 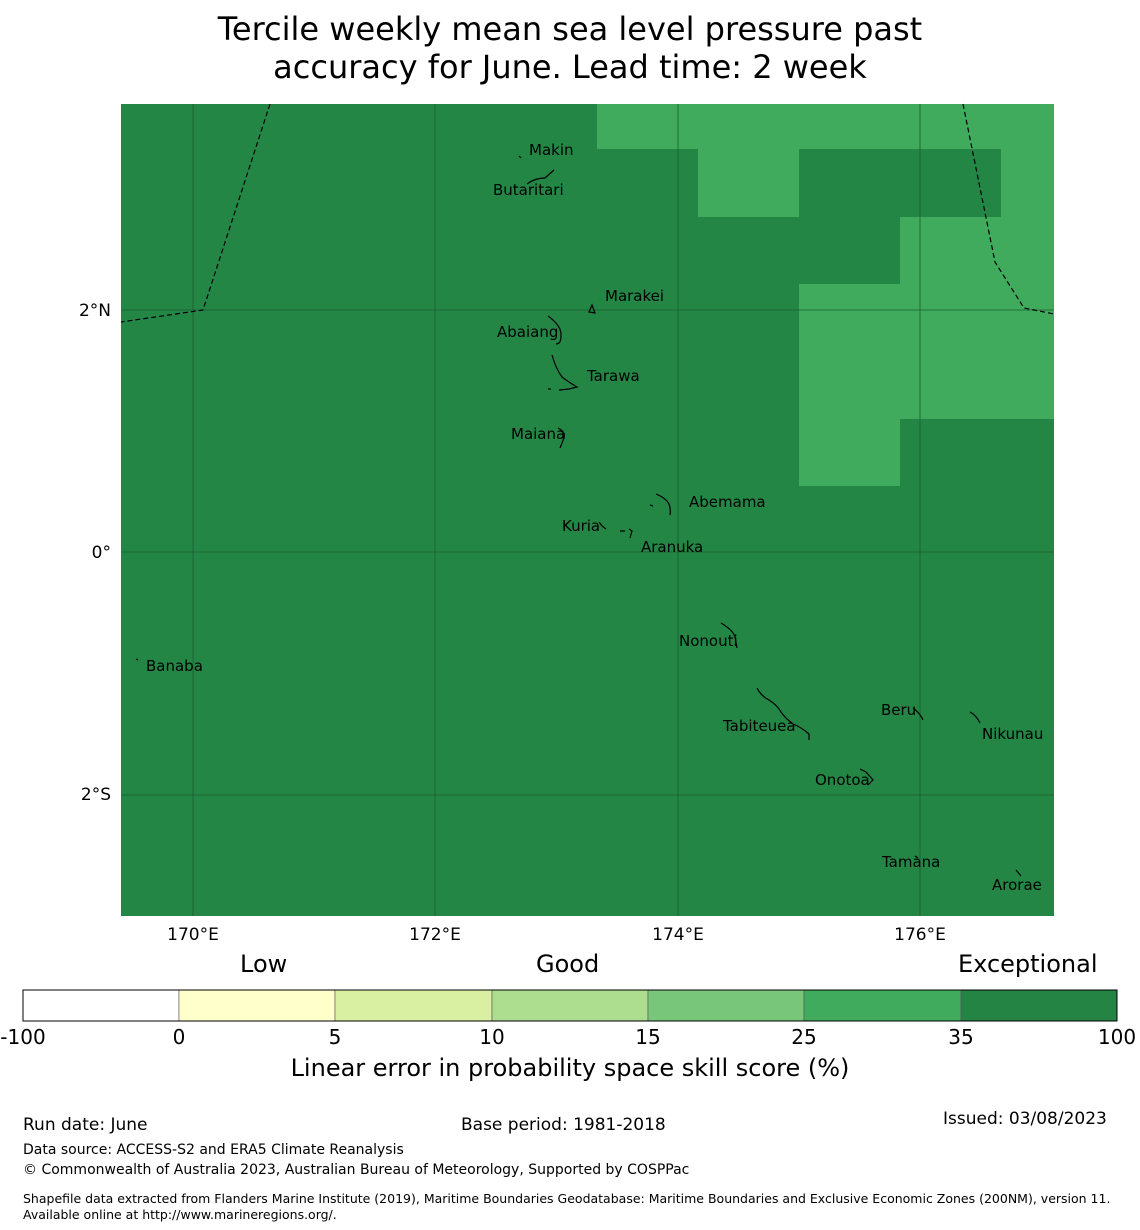 What do you see at coordinates (678, 935) in the screenshot?
I see `lon-label-174e: 174°E` at bounding box center [678, 935].